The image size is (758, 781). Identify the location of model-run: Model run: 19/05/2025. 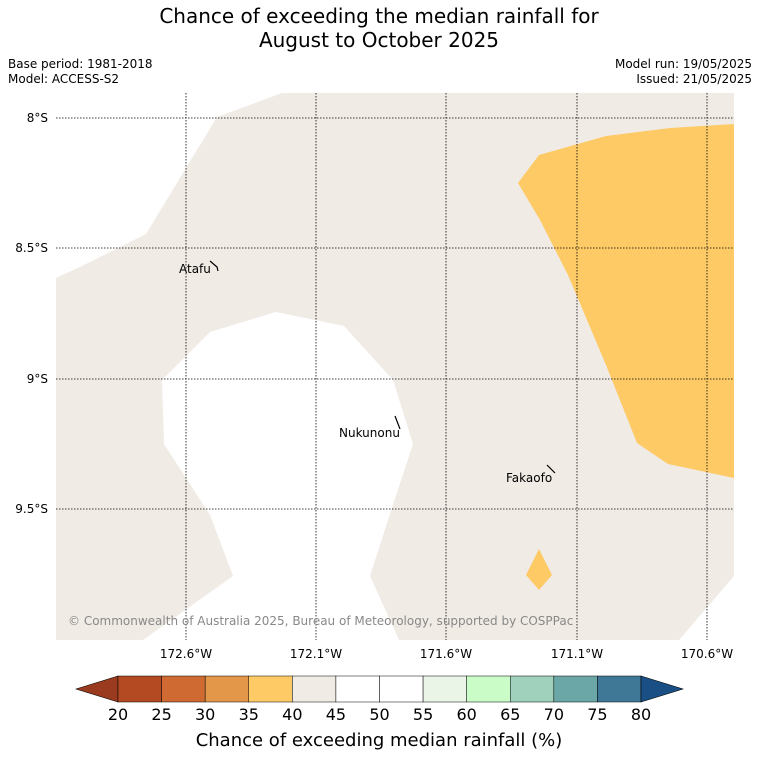
(683, 64).